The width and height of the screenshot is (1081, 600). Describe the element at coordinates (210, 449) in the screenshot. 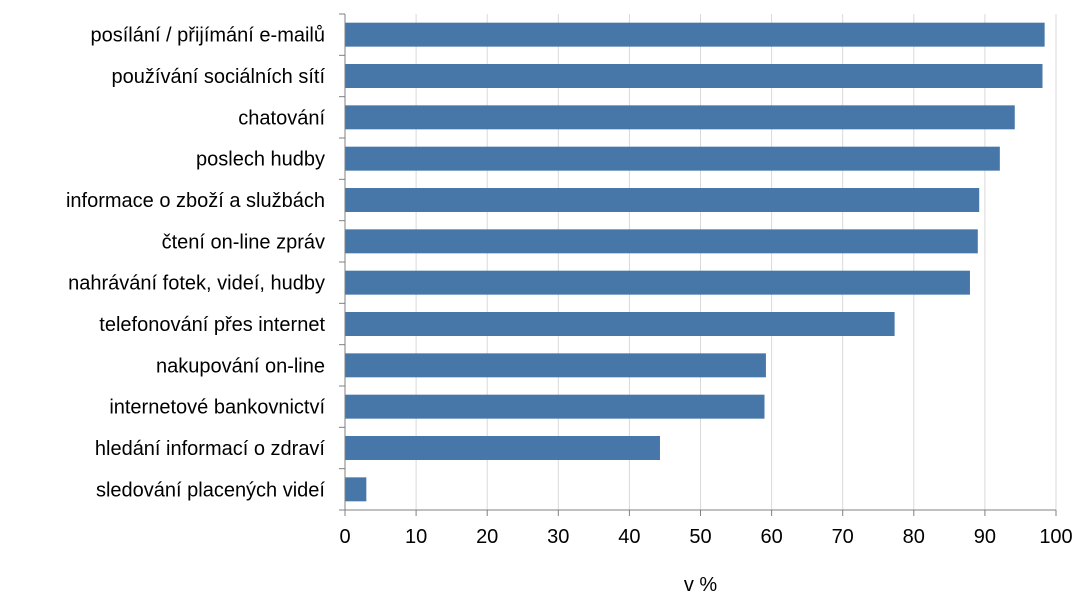

I see `category-label: hledání informací o zdraví` at that location.